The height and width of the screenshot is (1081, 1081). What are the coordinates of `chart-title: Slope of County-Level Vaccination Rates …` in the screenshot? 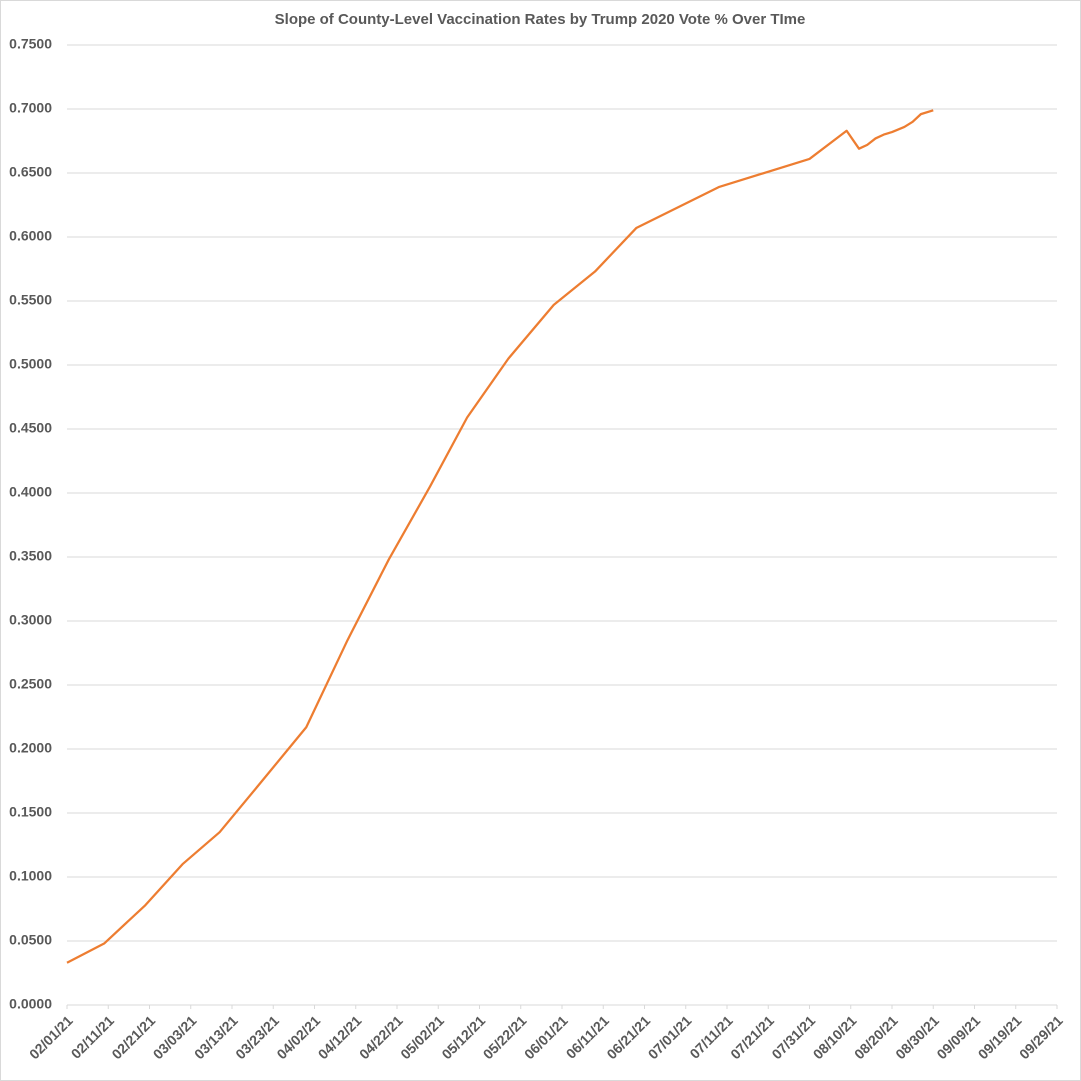 It's located at (540, 19).